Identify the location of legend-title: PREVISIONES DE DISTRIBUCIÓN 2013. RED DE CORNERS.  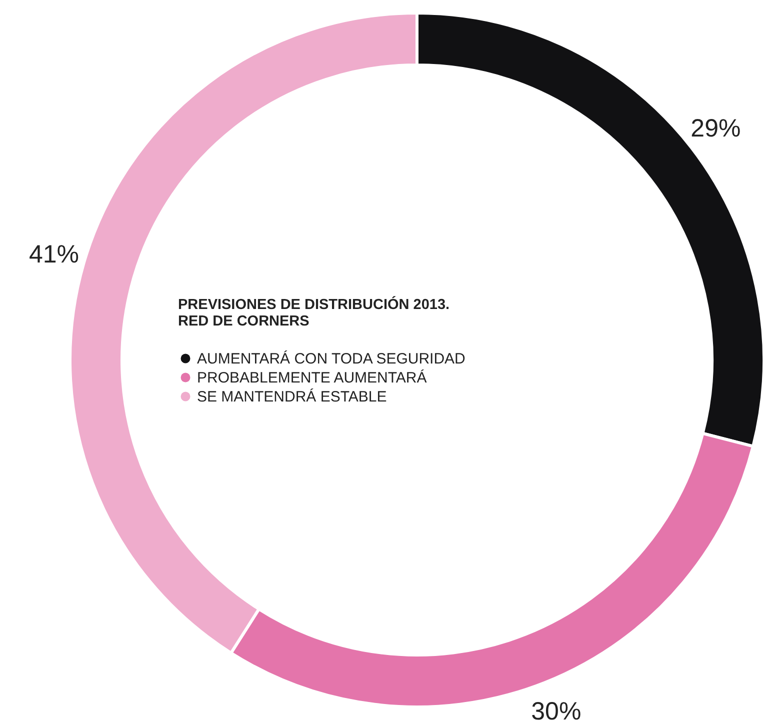
(314, 313).